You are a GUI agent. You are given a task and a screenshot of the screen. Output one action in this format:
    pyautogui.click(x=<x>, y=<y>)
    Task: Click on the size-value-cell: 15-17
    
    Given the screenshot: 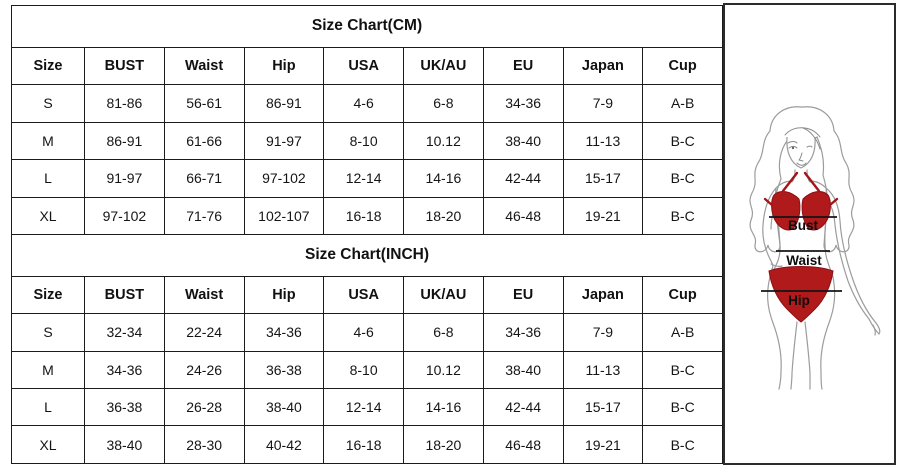 What is the action you would take?
    pyautogui.click(x=603, y=178)
    